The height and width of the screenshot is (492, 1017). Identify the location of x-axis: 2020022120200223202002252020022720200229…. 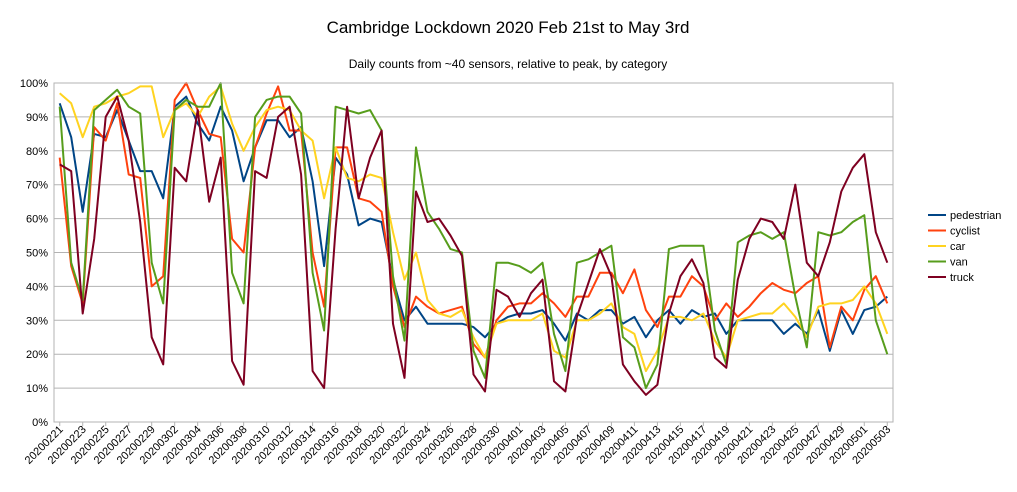
(458, 444).